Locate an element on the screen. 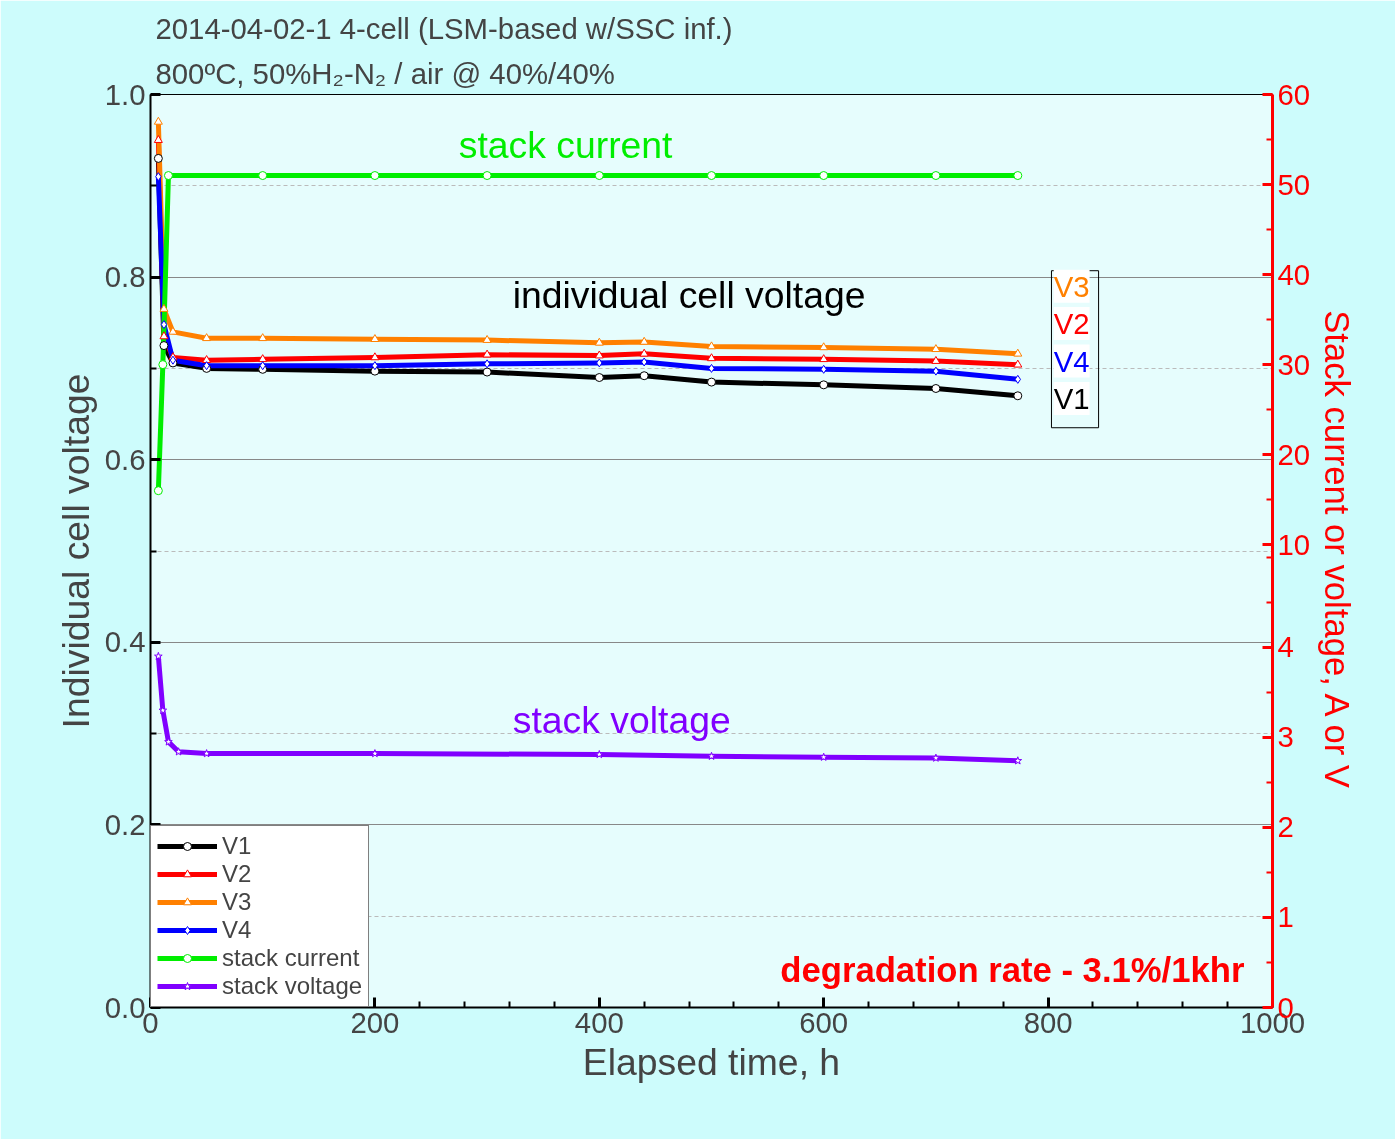 The image size is (1395, 1139). text: V3 is located at coordinates (1071, 286).